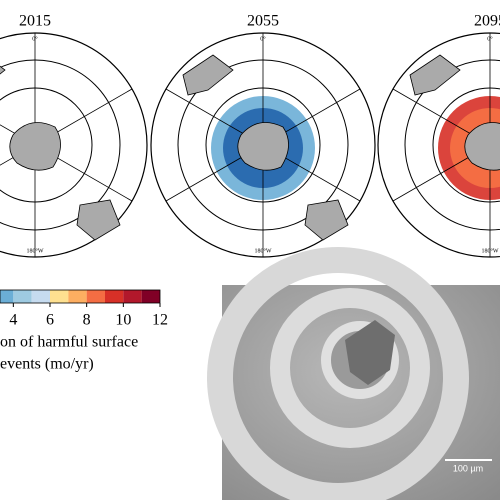 This screenshot has height=500, width=500. What do you see at coordinates (468, 468) in the screenshot?
I see `scale-label: 100 µm` at bounding box center [468, 468].